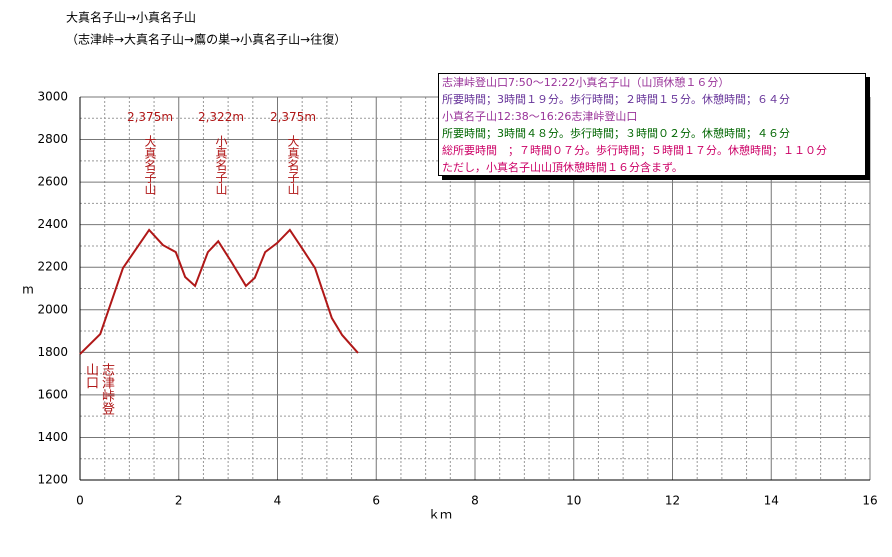 This screenshot has height=557, width=892. Describe the element at coordinates (869, 501) in the screenshot. I see `x-tick-label: 16` at that location.